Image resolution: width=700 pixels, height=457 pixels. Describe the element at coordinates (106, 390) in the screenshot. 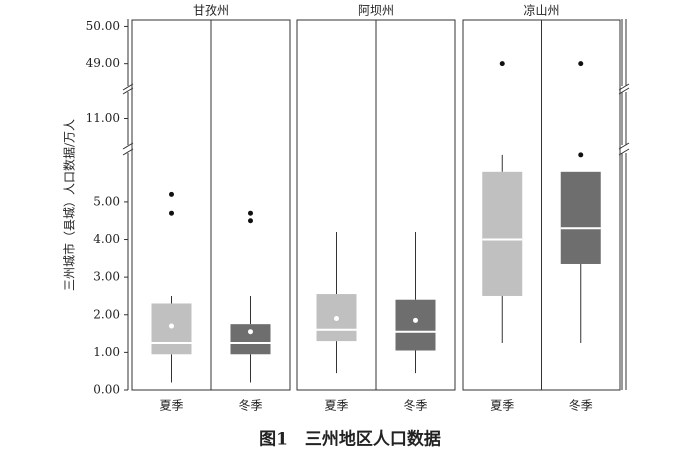

I see `y-tick-label: 0.00` at that location.